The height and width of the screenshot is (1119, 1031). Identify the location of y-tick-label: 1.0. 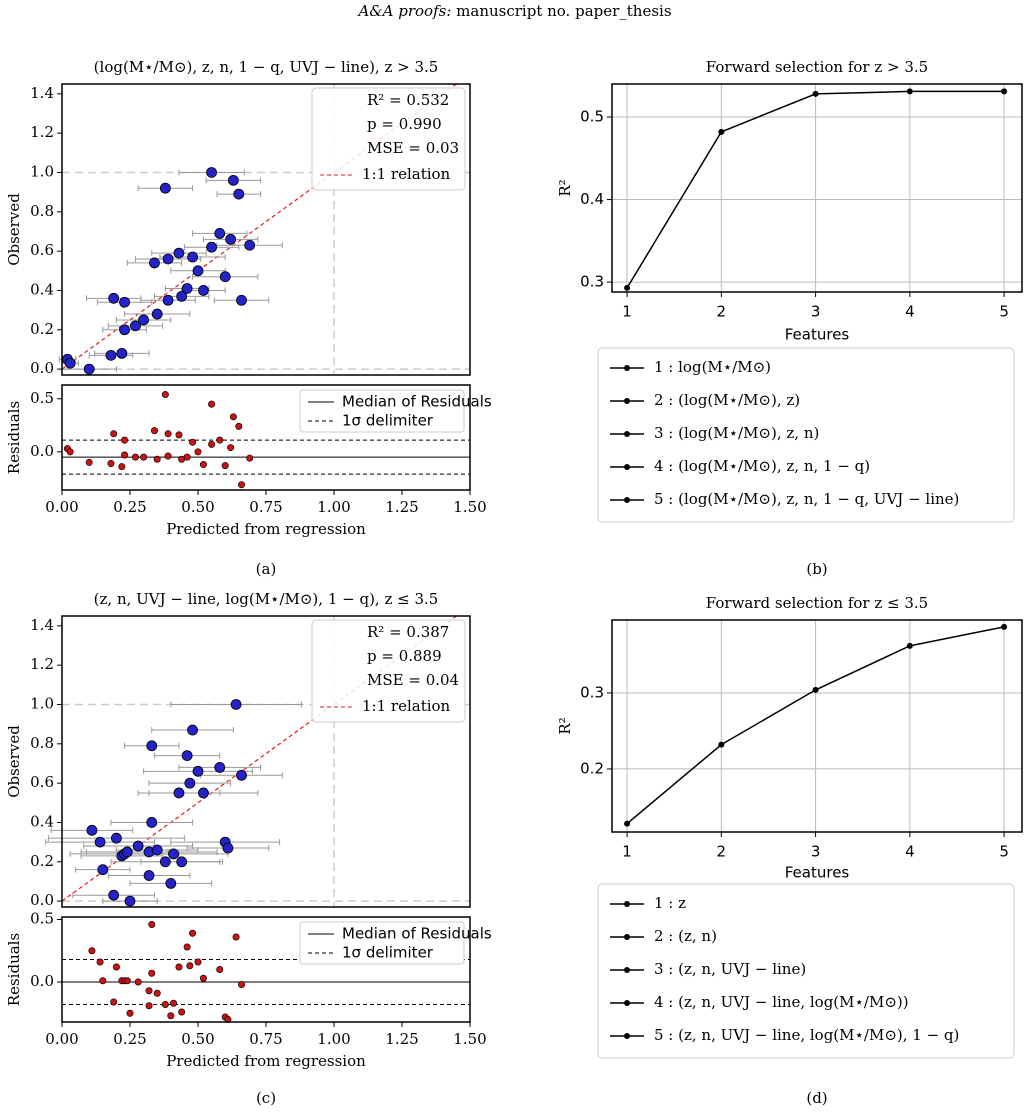
(42, 171).